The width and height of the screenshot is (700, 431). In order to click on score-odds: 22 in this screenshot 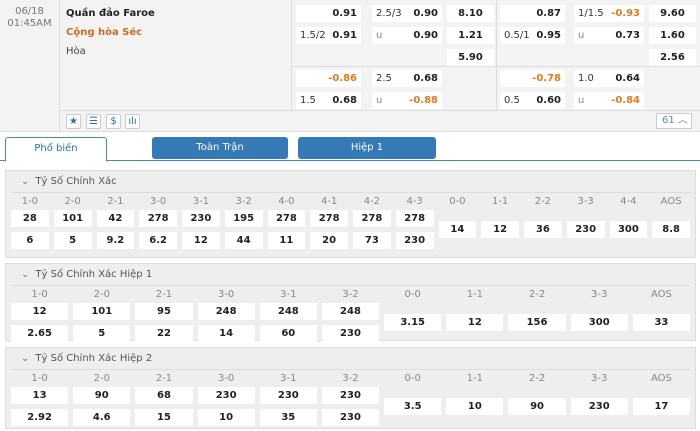, I will do `click(164, 333)`.